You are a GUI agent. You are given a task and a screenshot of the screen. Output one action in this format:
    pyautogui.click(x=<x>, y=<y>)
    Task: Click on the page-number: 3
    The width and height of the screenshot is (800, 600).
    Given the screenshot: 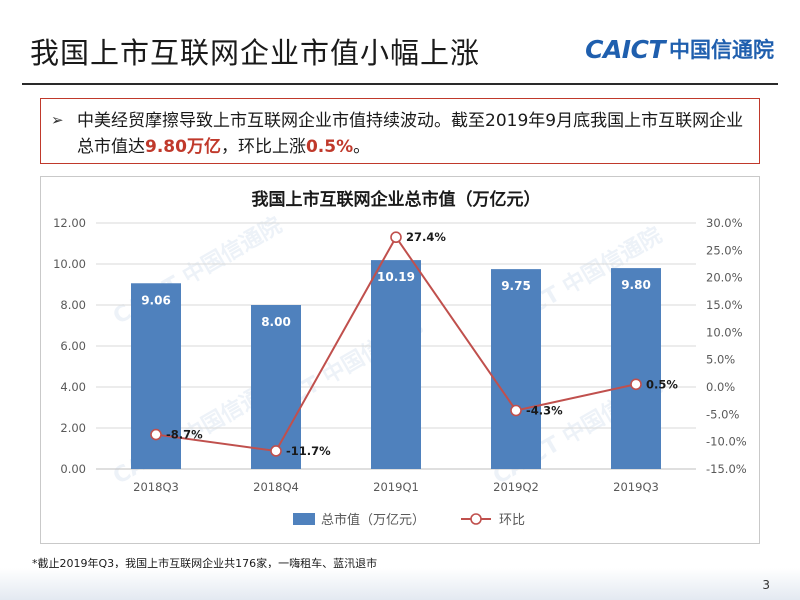 What is the action you would take?
    pyautogui.click(x=766, y=585)
    